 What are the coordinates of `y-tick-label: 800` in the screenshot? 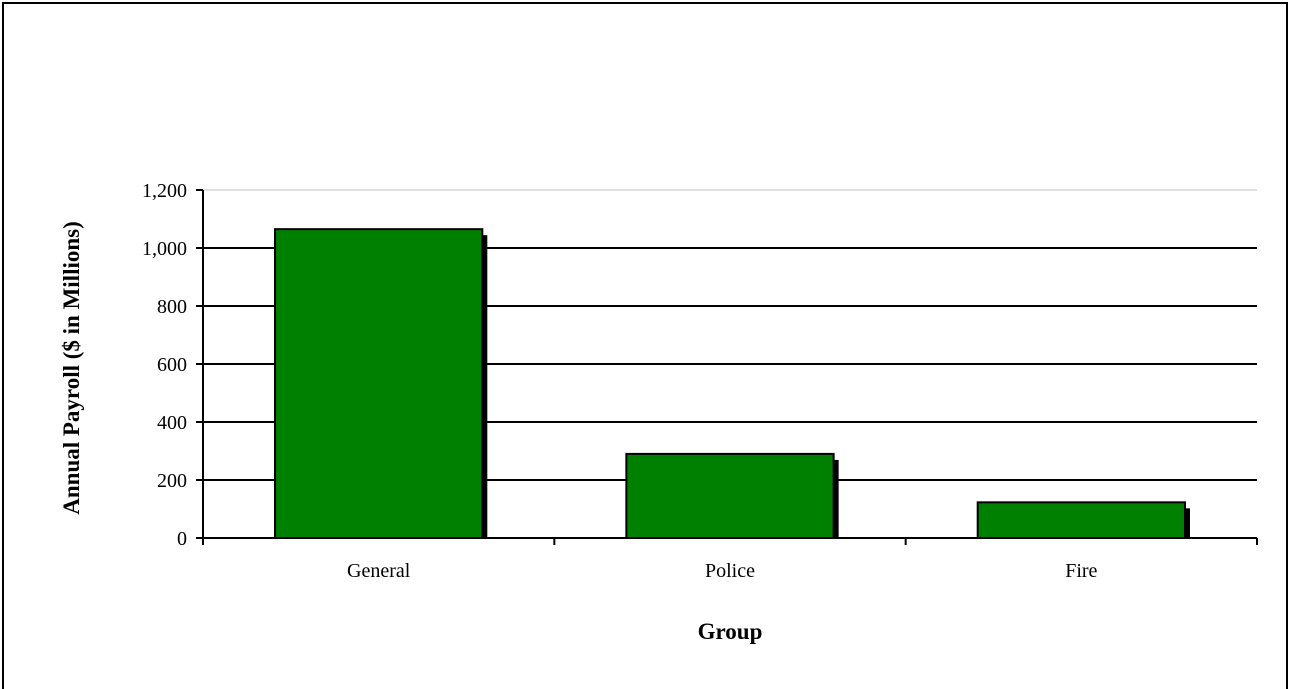 It's located at (172, 307).